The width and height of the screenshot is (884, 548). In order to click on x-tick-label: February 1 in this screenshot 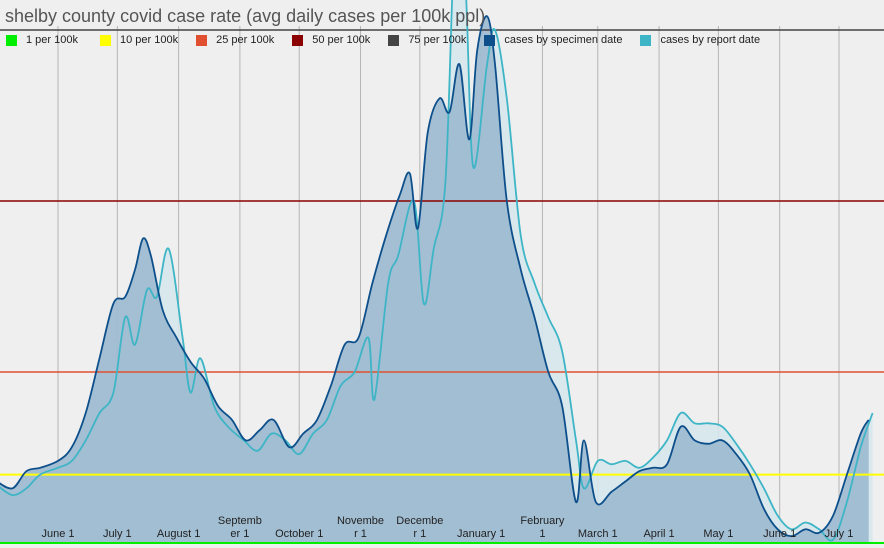, I will do `click(542, 528)`.